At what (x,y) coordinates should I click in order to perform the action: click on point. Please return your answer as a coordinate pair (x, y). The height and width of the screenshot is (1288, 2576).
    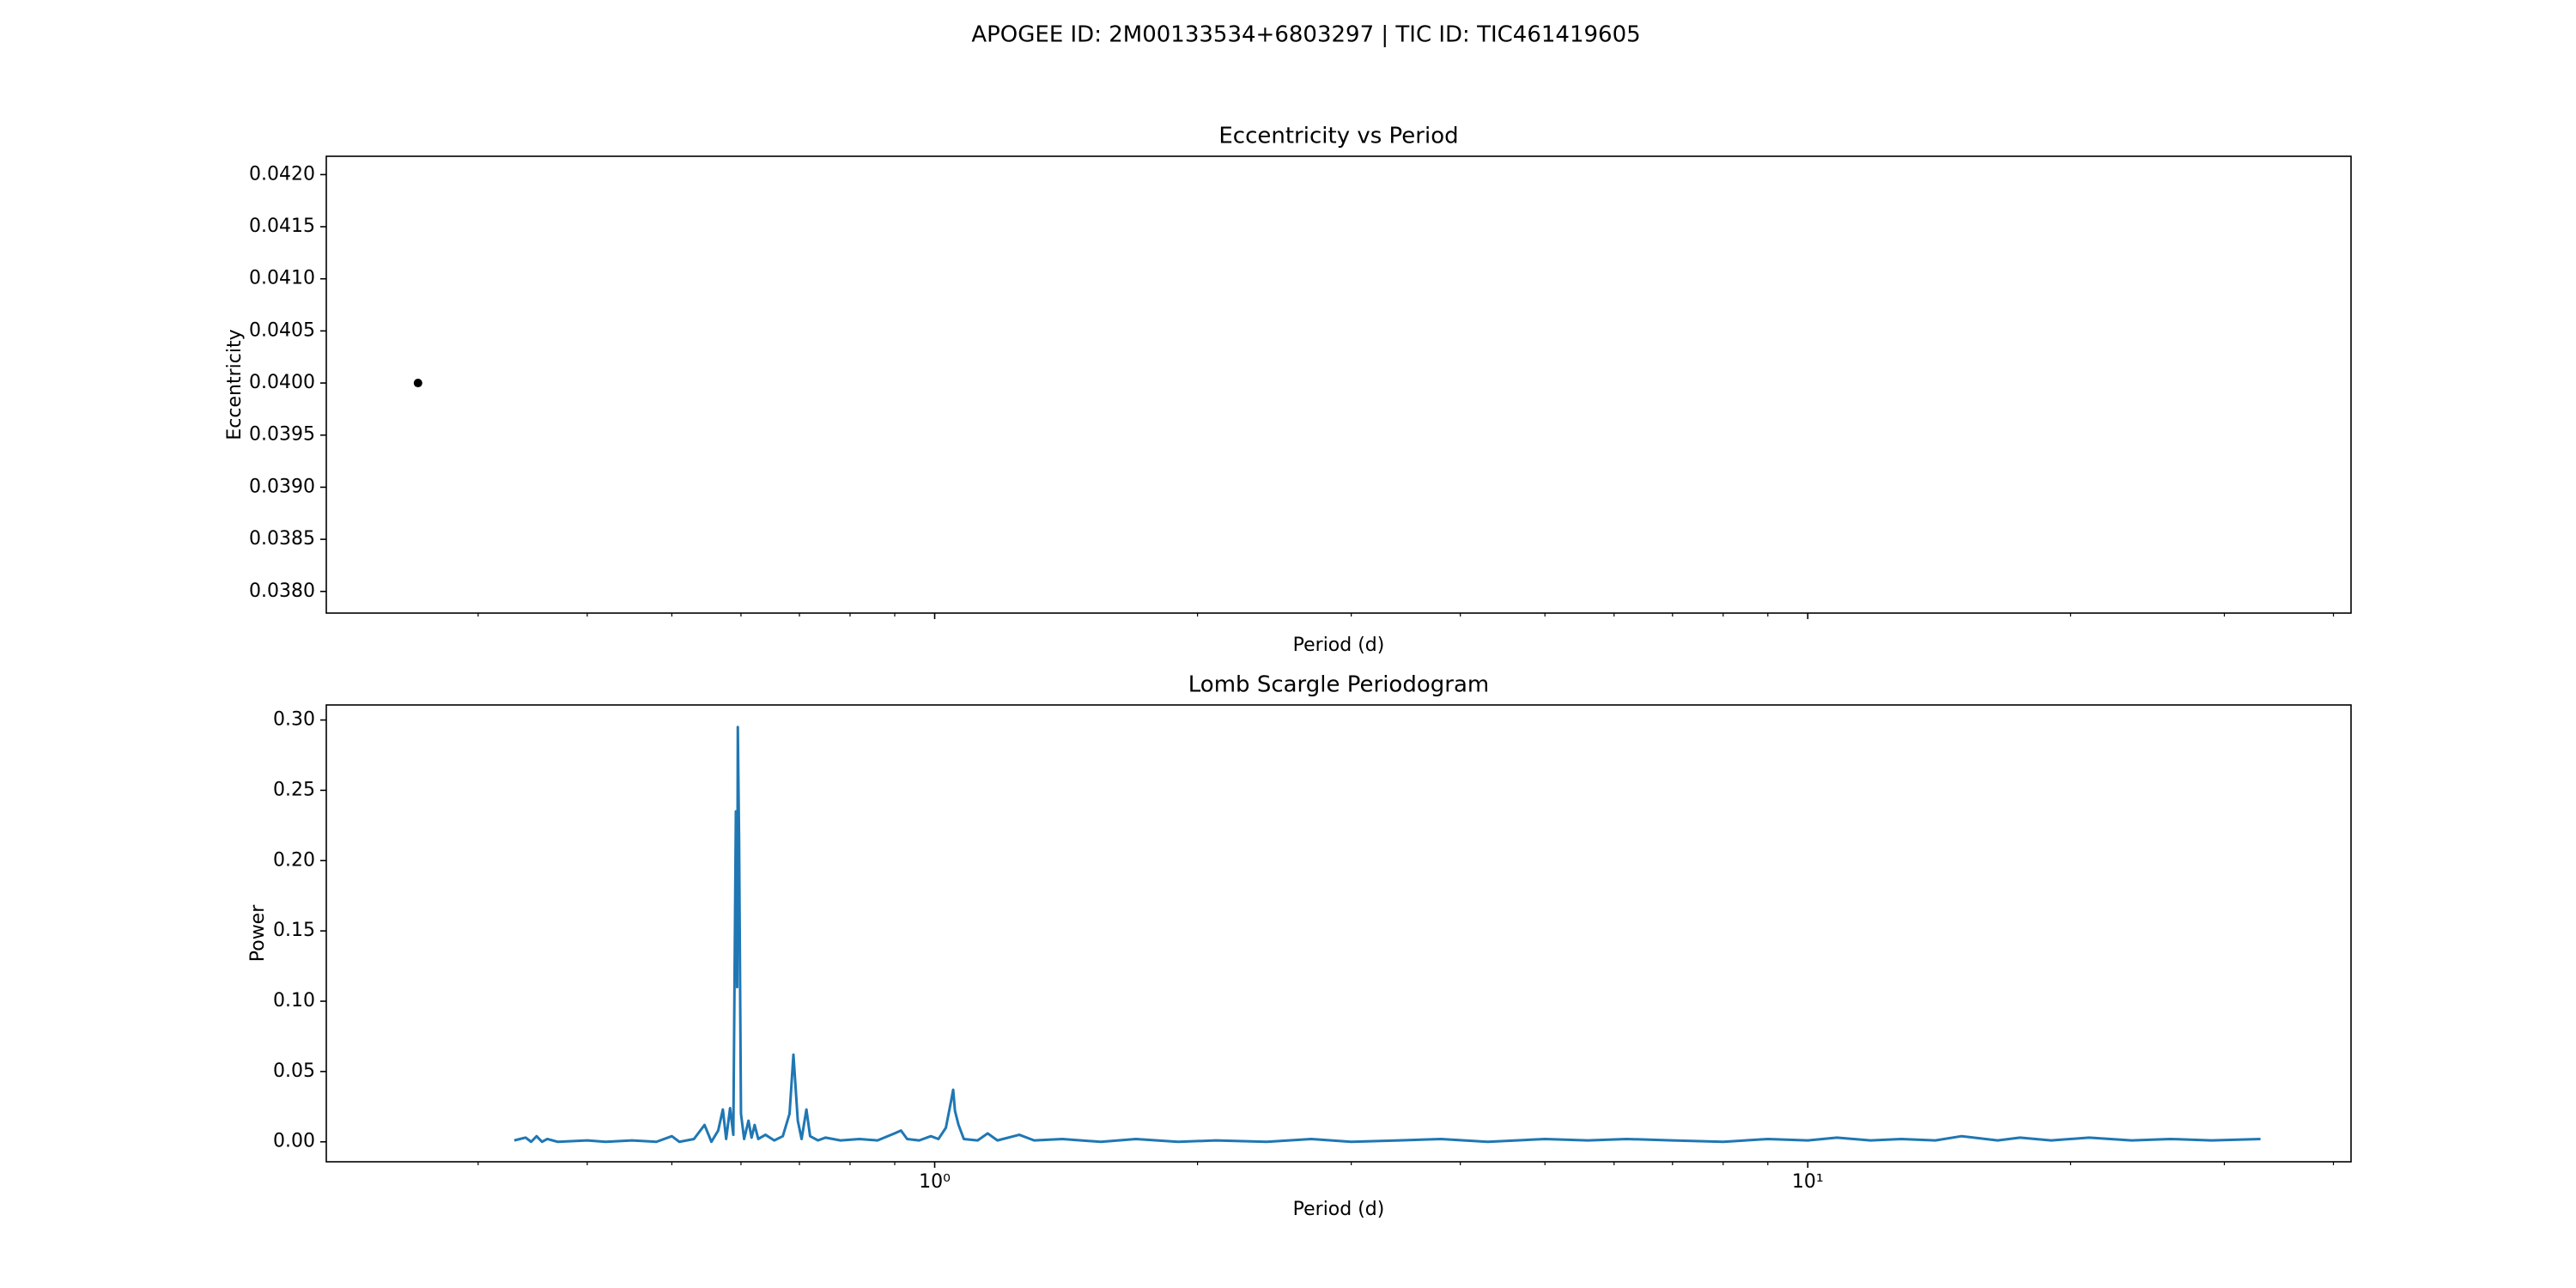
    Looking at the image, I should click on (418, 383).